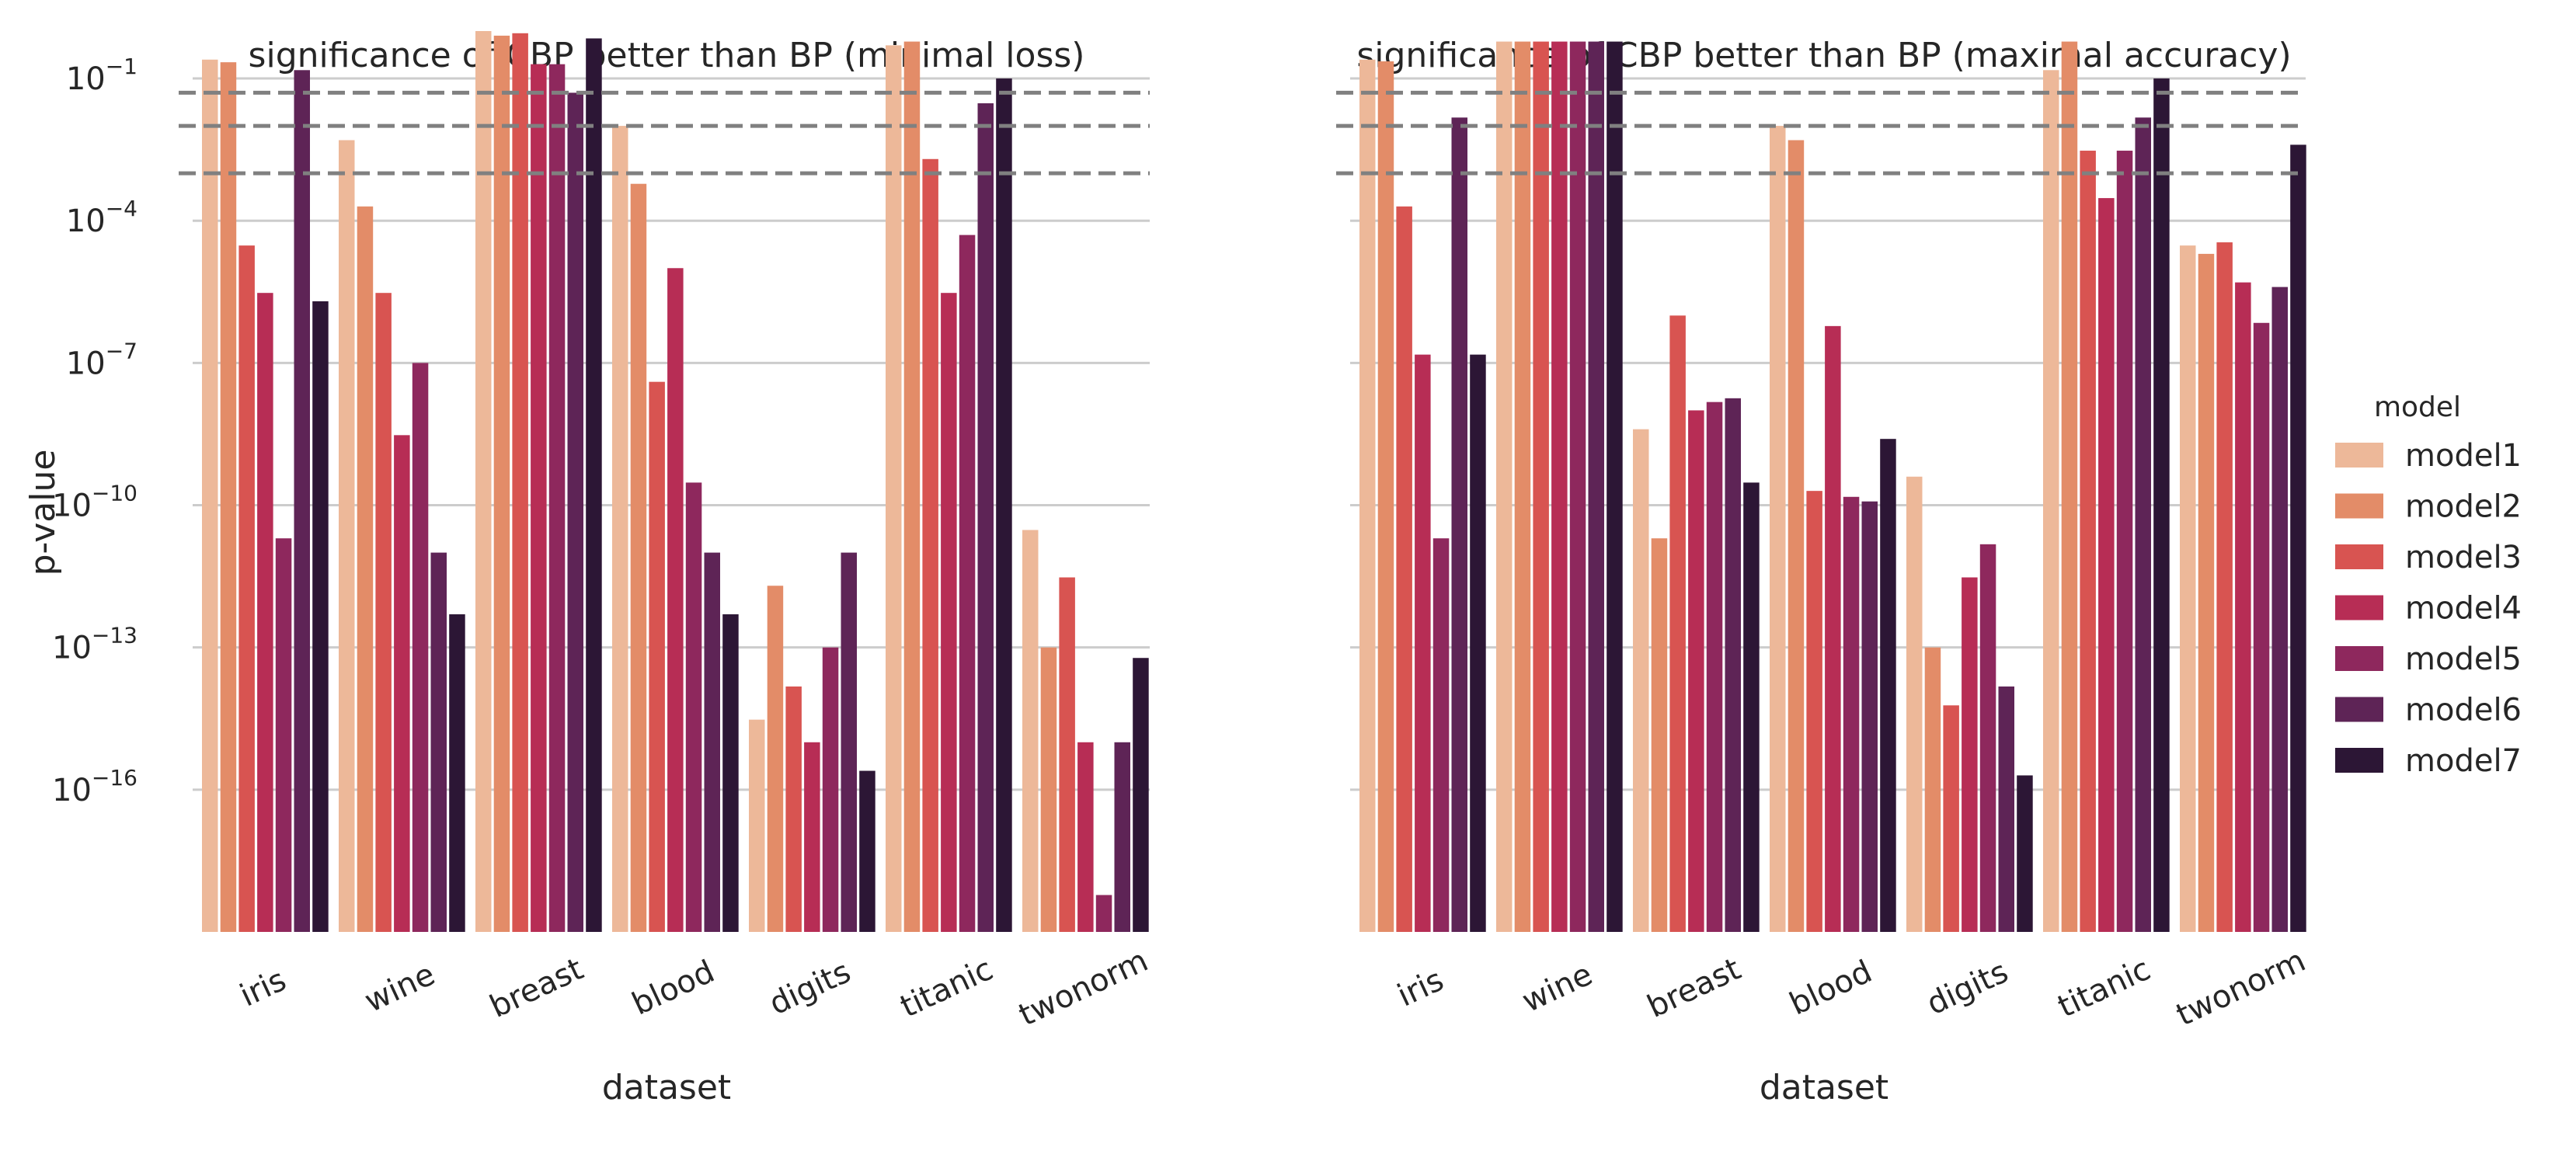 Image resolution: width=2576 pixels, height=1168 pixels. Describe the element at coordinates (2359, 506) in the screenshot. I see `legend-swatch-model2` at that location.